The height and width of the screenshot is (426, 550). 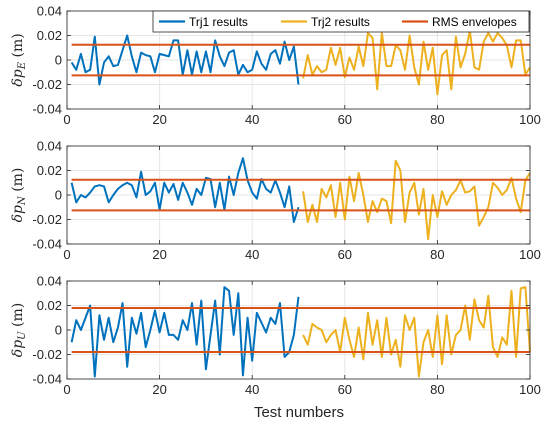 I want to click on legend-label-trj2-results: Trj2 results, so click(x=340, y=22).